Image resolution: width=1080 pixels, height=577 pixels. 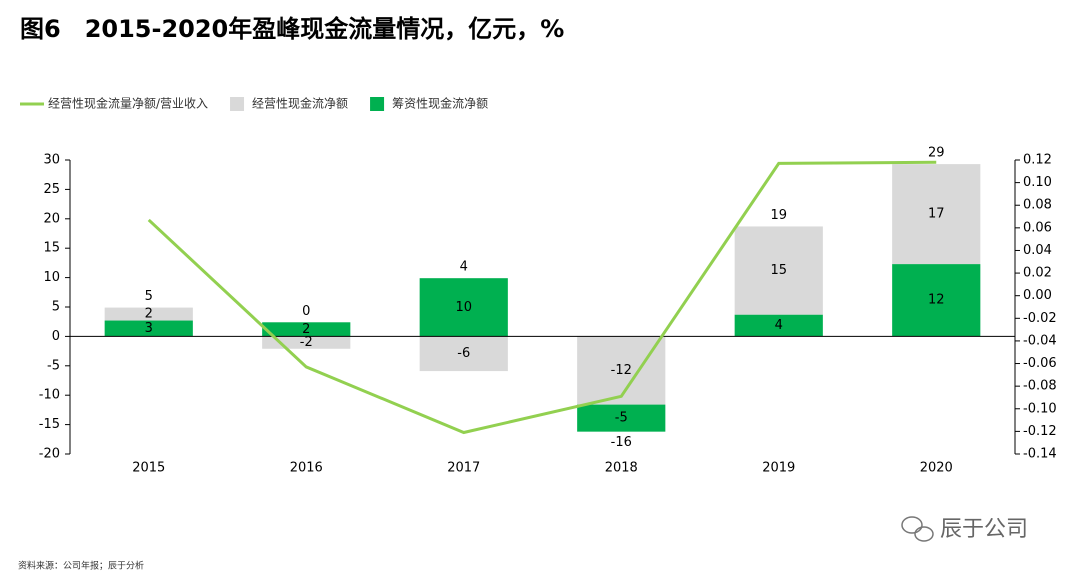 What do you see at coordinates (292, 29) in the screenshot?
I see `chart-title: 图6 2015-2020年盈峰现金流量情况，亿元，%` at bounding box center [292, 29].